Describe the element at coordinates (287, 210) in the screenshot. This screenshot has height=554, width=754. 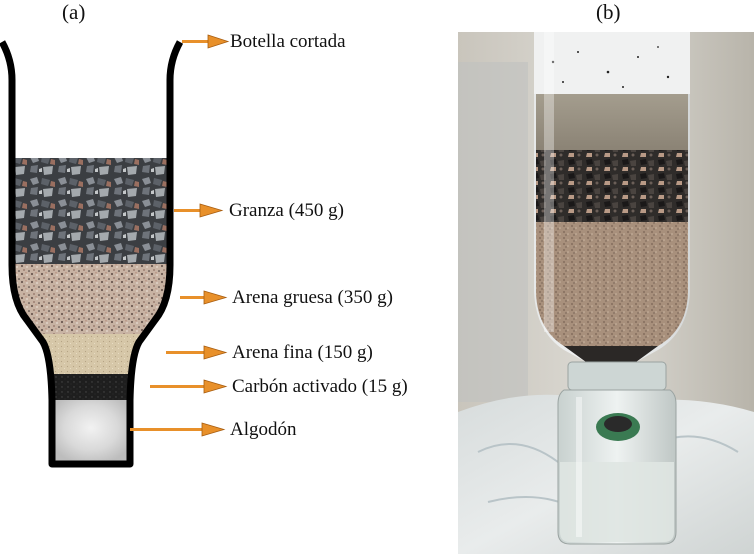
I see `callout-gravel: Granza (450 g)` at that location.